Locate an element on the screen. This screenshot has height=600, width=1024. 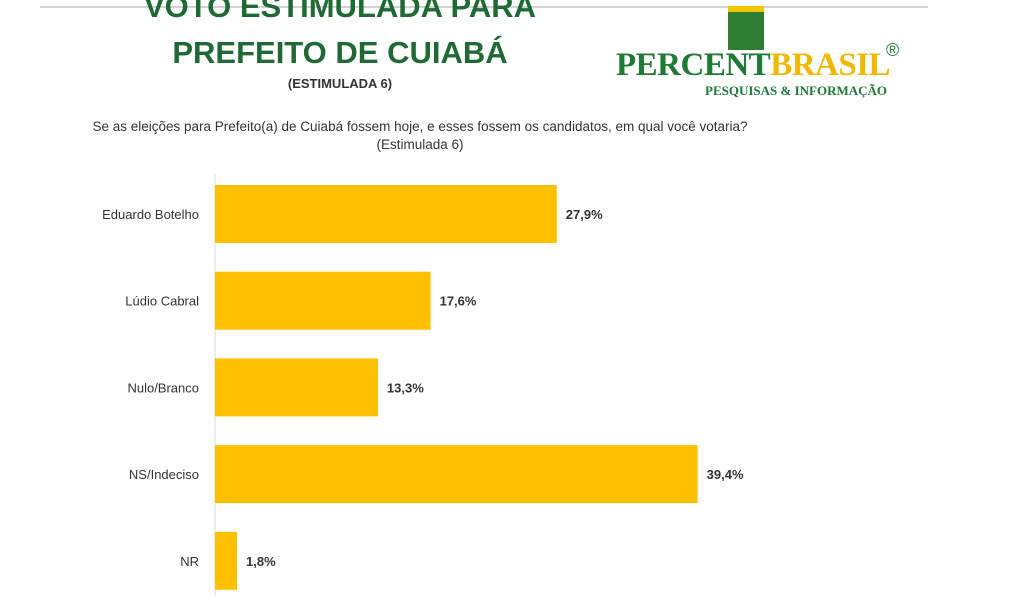
registered-mark: ® is located at coordinates (893, 50).